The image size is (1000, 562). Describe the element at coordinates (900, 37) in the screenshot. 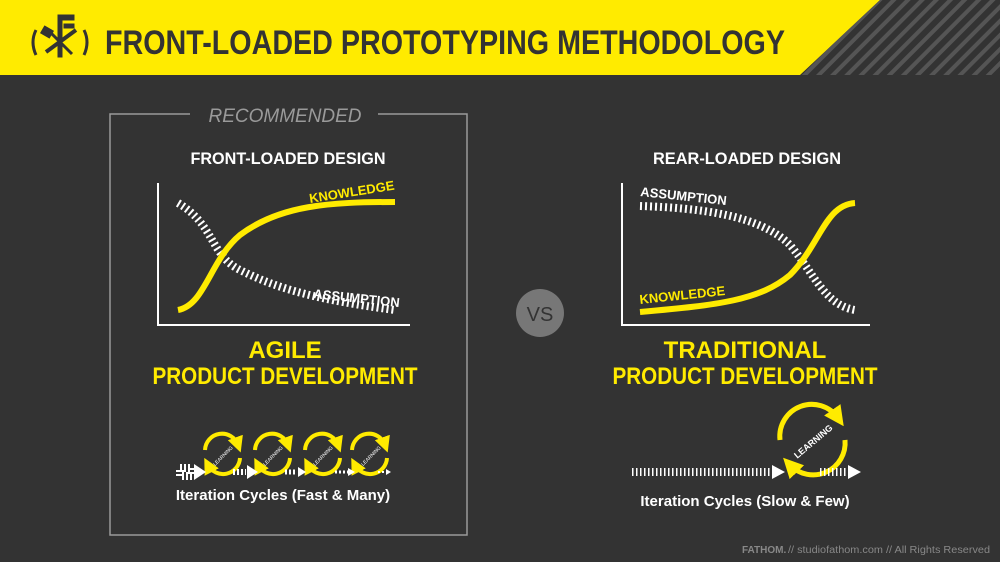

I see `header-stripes` at that location.